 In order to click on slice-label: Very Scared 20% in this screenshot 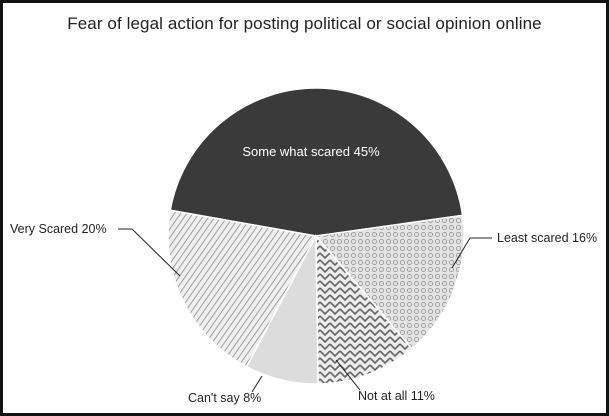, I will do `click(58, 229)`.